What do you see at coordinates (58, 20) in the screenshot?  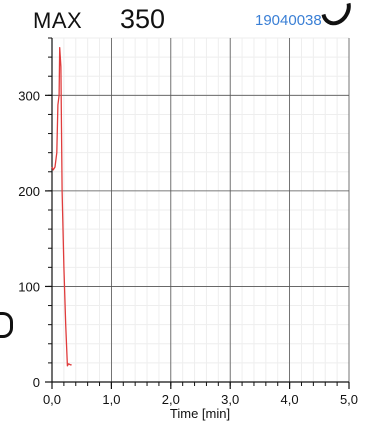 I see `max-label: MAX` at bounding box center [58, 20].